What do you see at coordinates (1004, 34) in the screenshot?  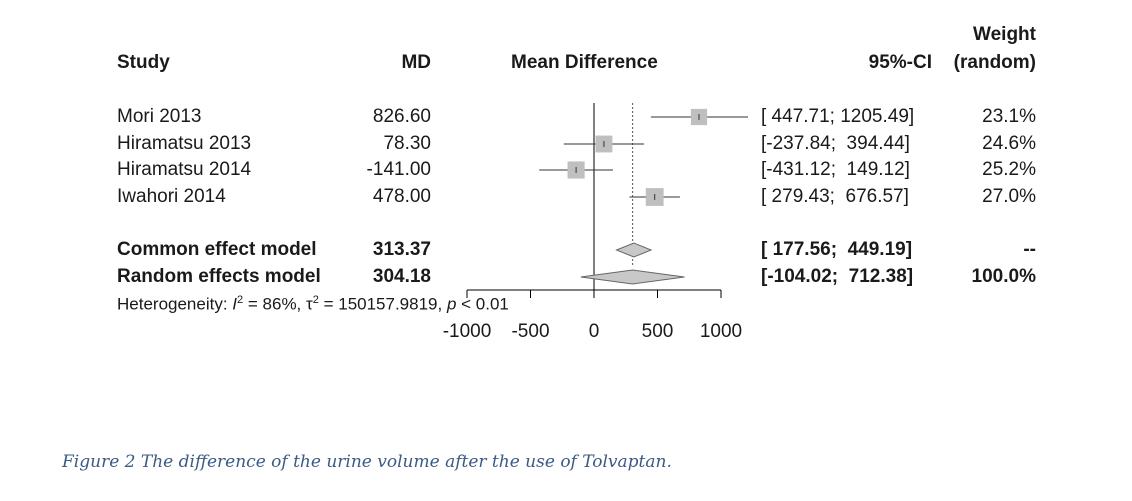 I see `header-weight: Weight` at bounding box center [1004, 34].